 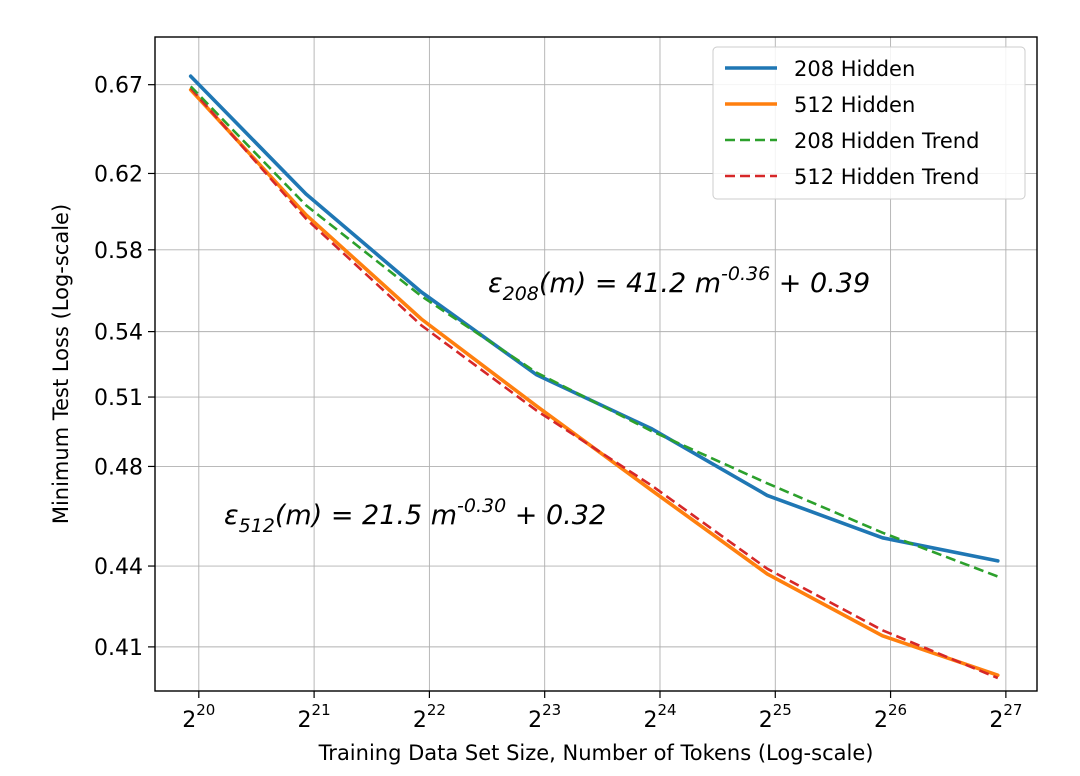 I want to click on y-tick-label-4: 0.54, so click(x=118, y=333).